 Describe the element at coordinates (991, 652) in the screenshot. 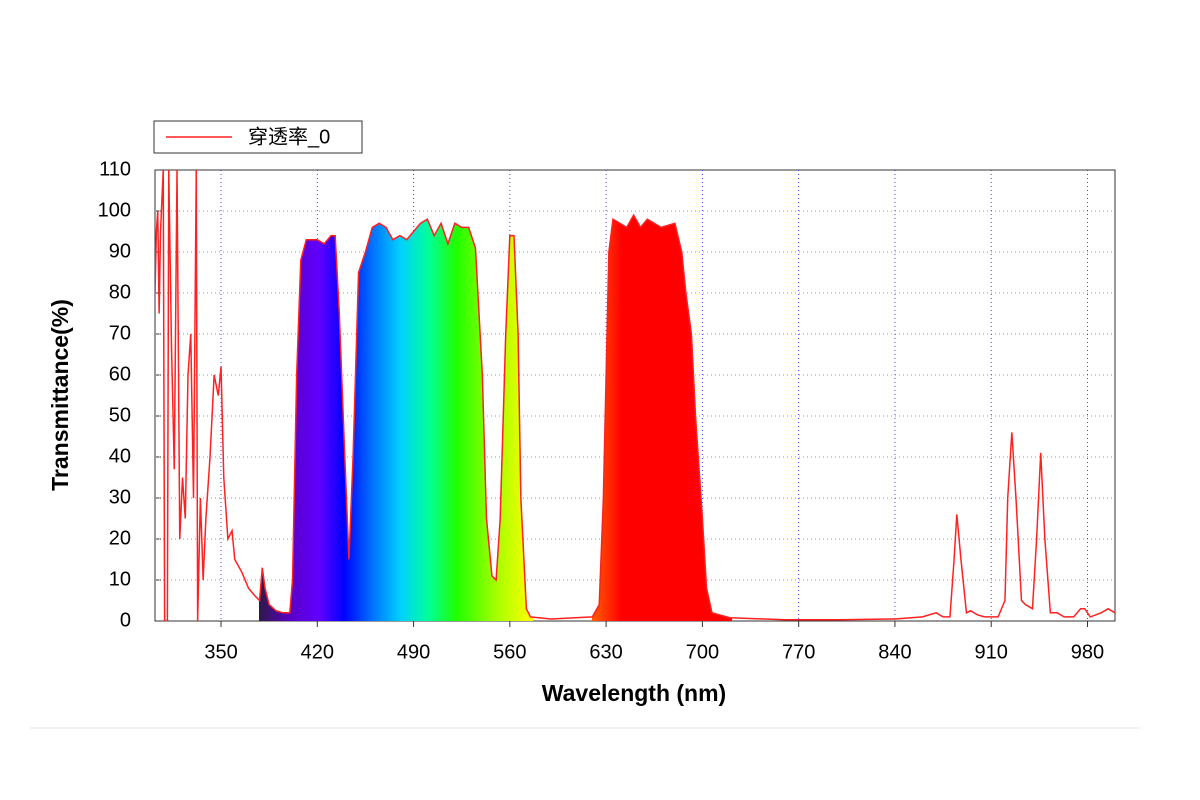

I see `x-tick-label: 910` at that location.